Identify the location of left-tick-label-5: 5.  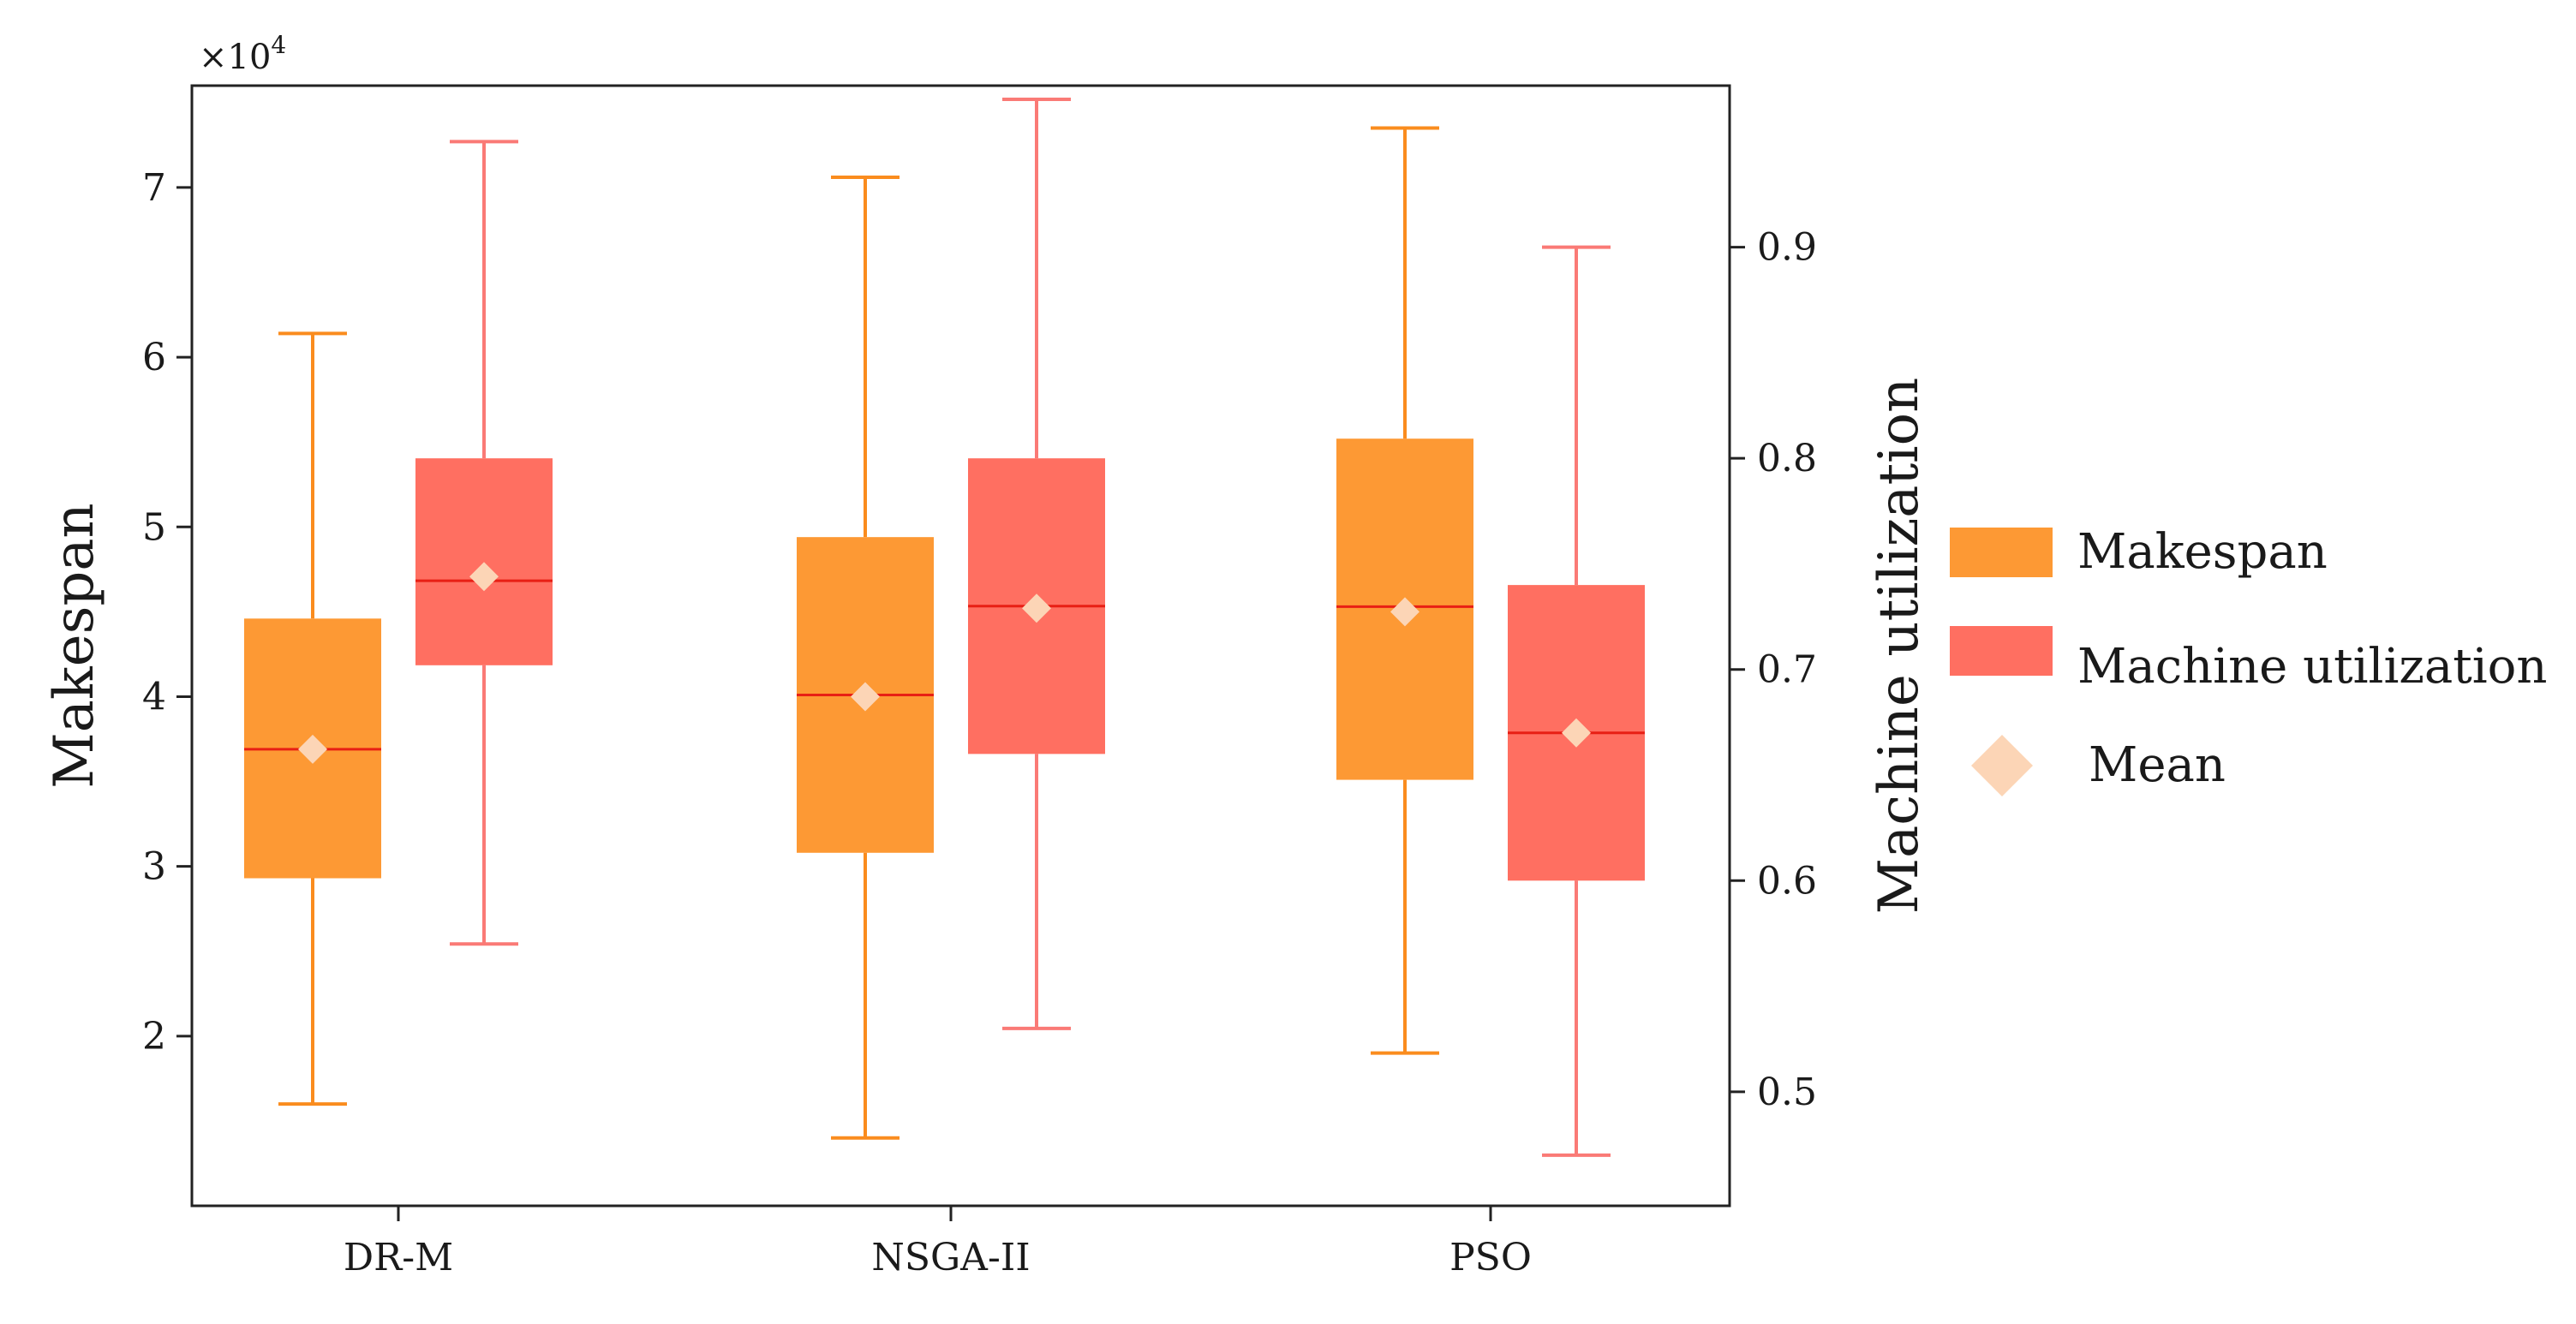
(154, 527).